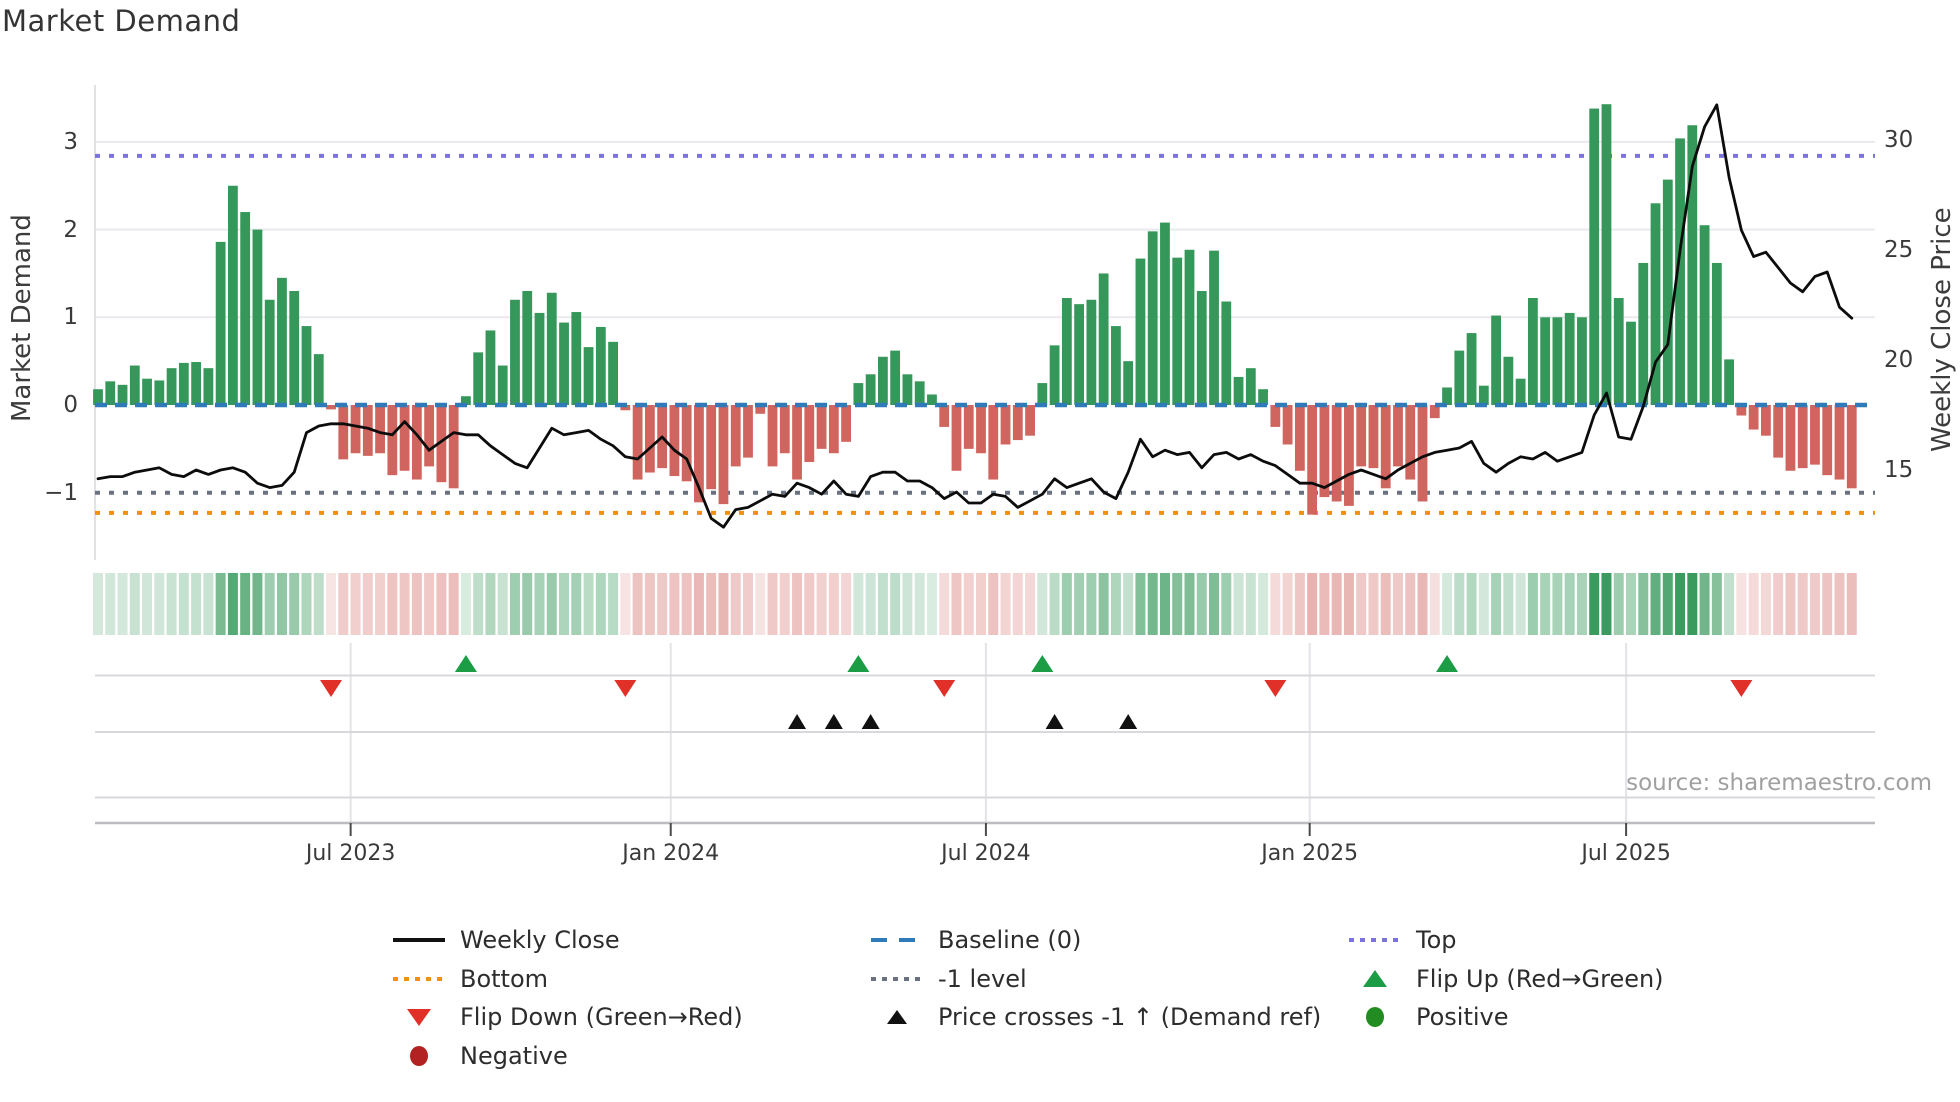 This screenshot has height=1102, width=1960. Describe the element at coordinates (1899, 360) in the screenshot. I see `right-tick-label: 20` at that location.